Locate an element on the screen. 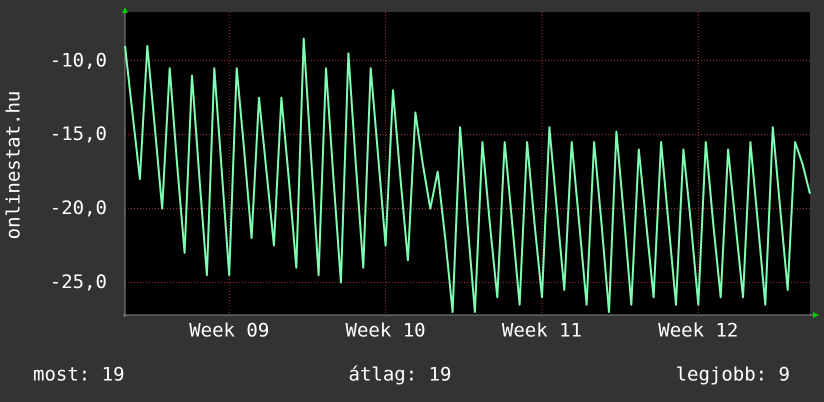 The width and height of the screenshot is (824, 402). y-tick-label: -10,0 is located at coordinates (78, 60).